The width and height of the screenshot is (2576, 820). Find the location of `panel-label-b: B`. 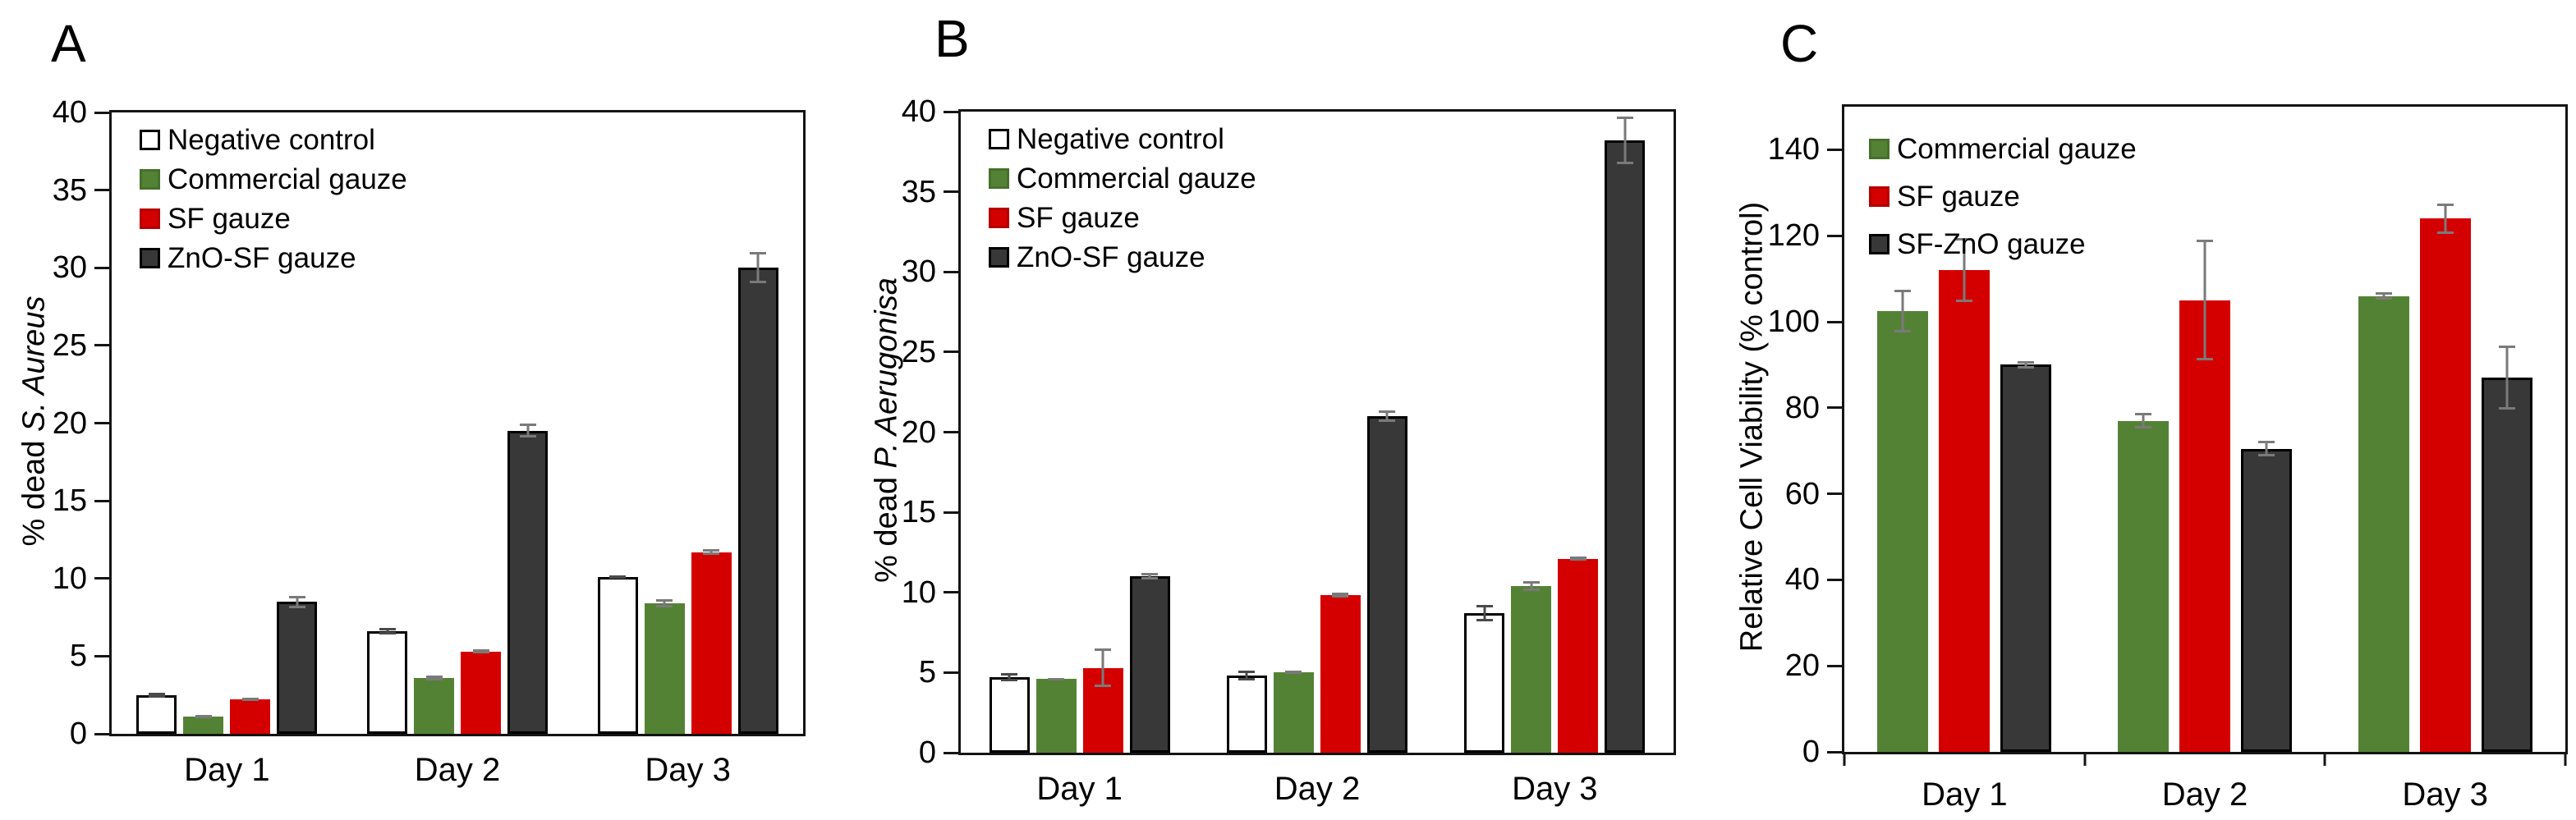

panel-label-b: B is located at coordinates (953, 38).